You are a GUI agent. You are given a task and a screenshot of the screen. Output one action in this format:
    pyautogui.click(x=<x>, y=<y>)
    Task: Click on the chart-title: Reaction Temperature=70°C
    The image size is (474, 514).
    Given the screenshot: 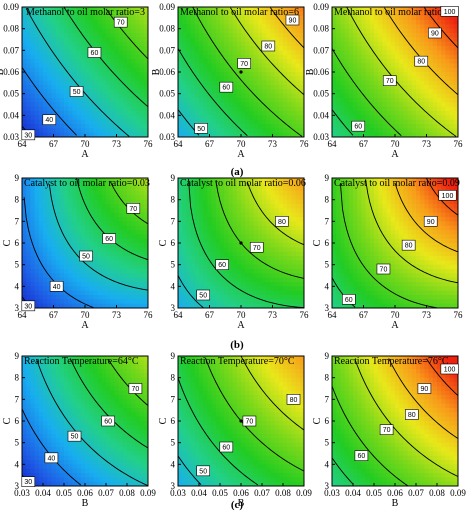 What is the action you would take?
    pyautogui.click(x=237, y=361)
    